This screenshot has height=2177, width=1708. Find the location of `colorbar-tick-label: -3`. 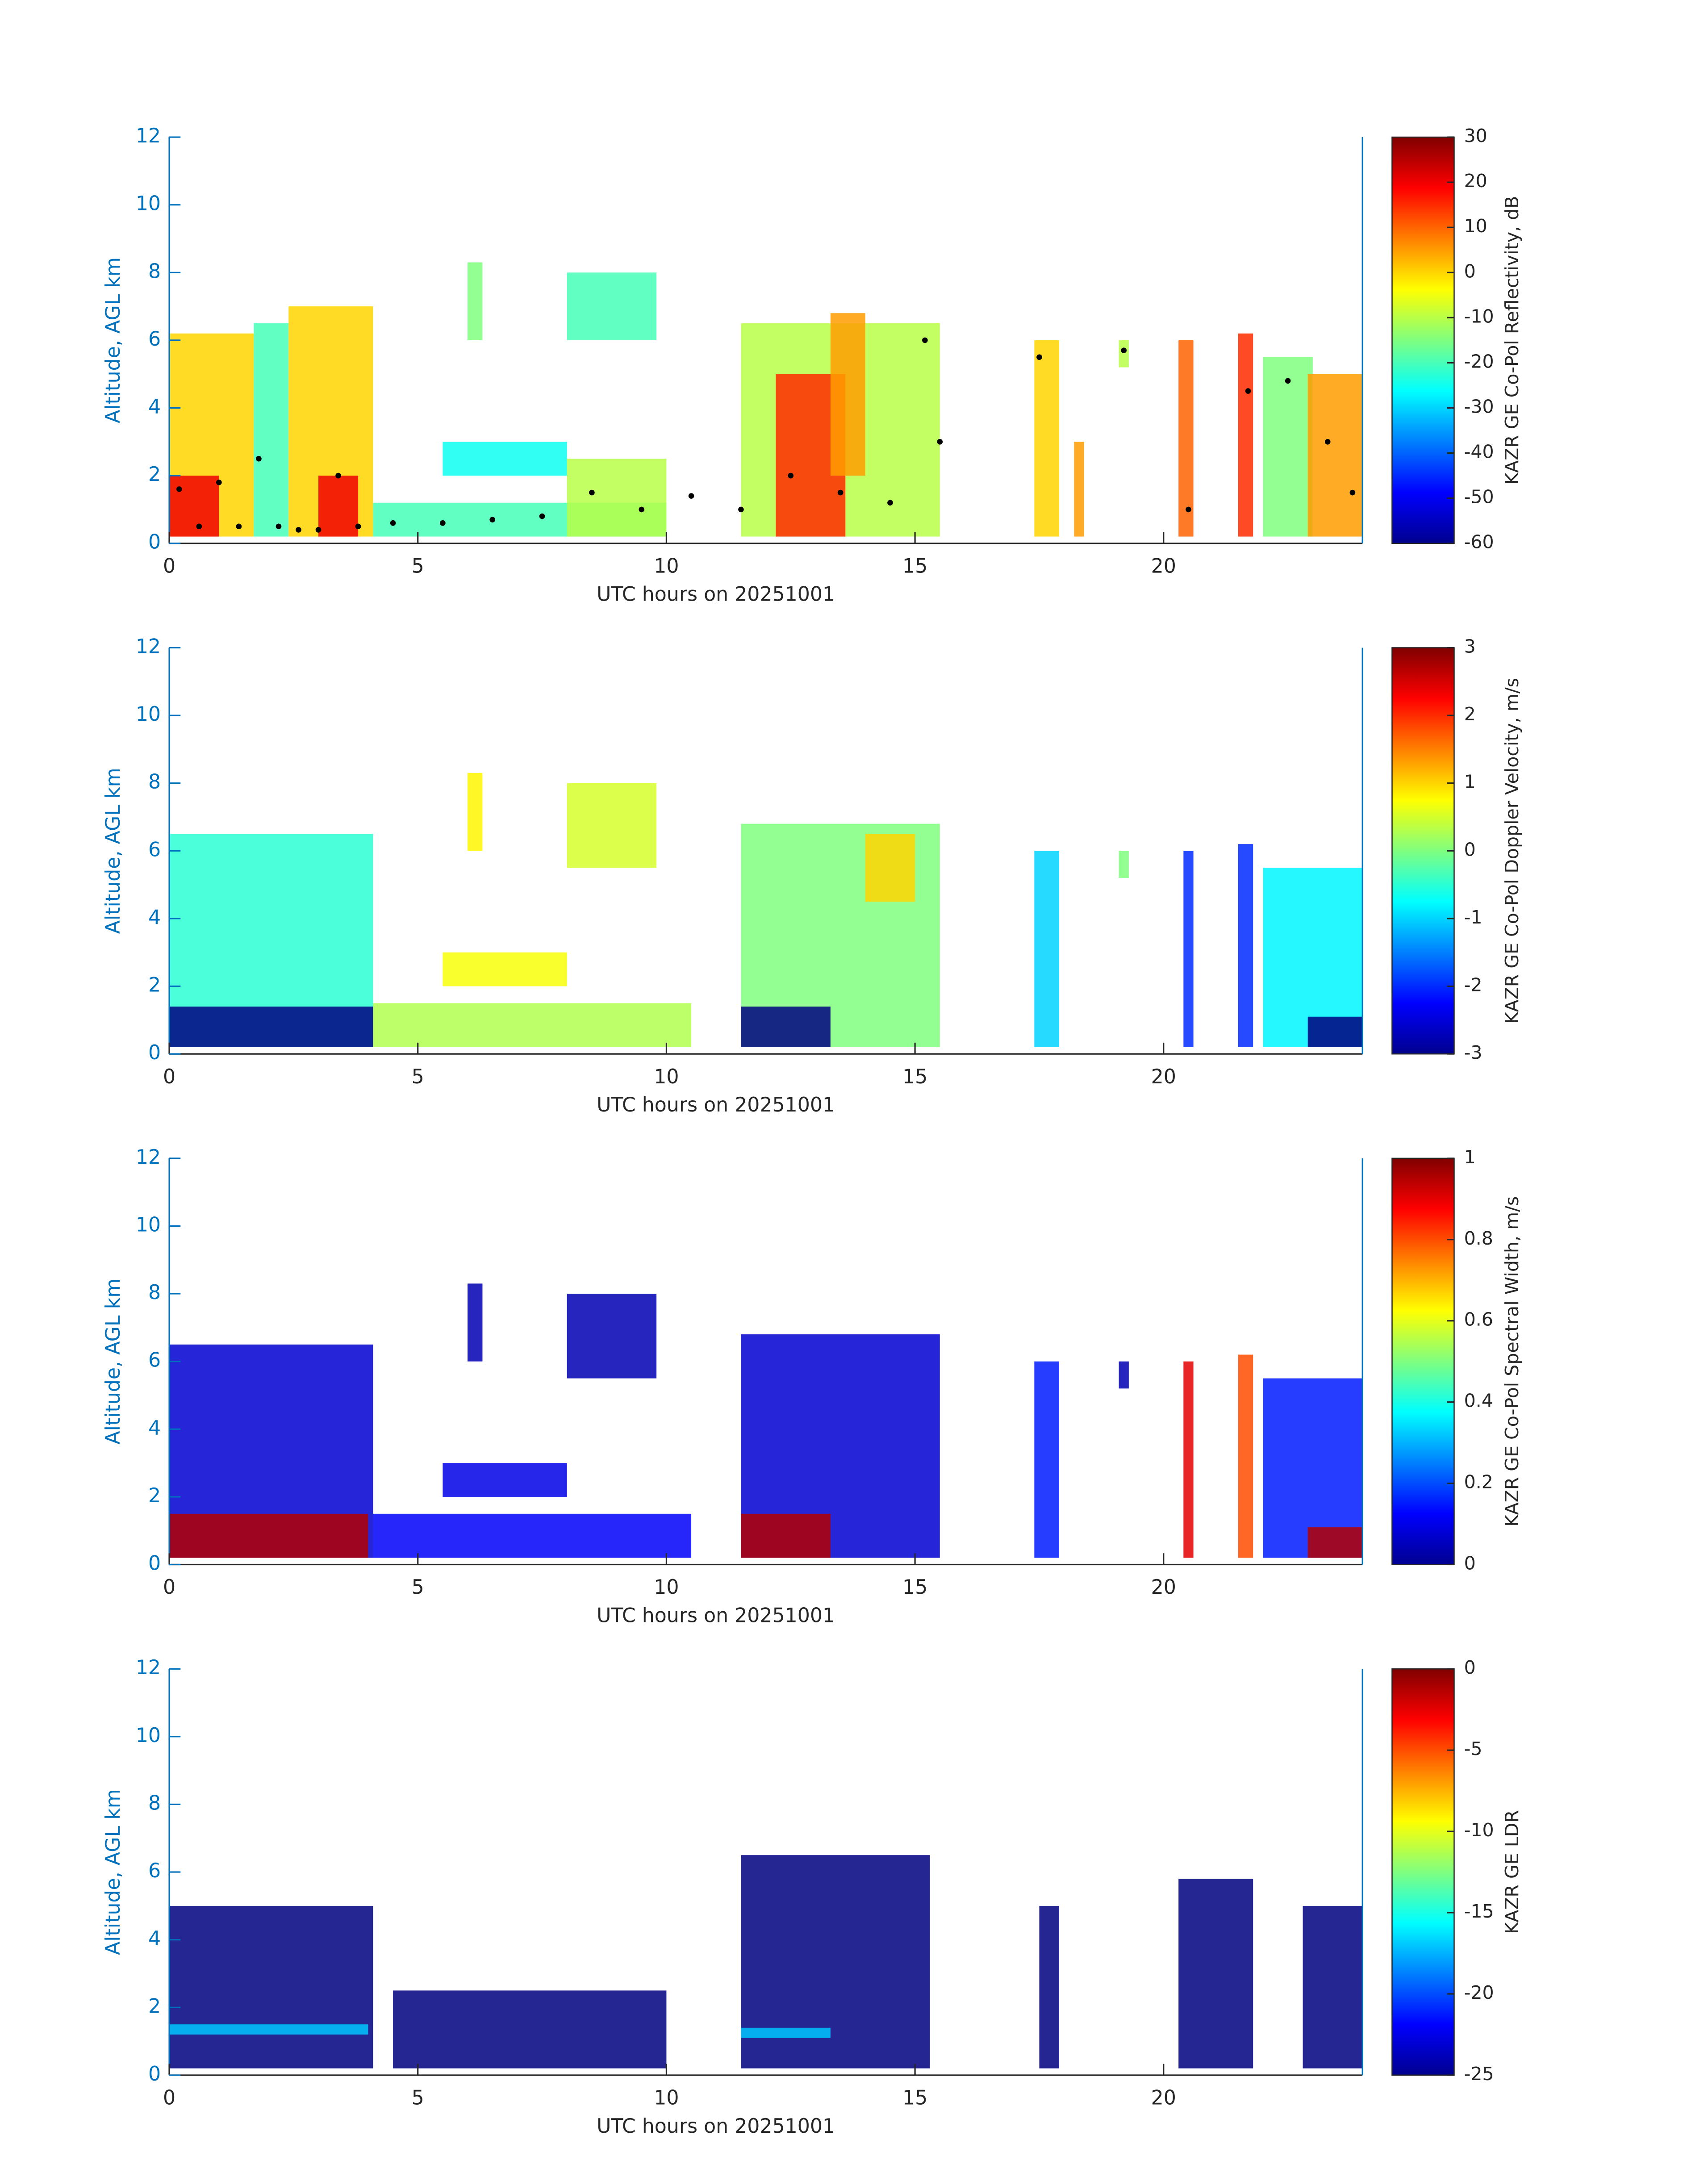

colorbar-tick-label: -3 is located at coordinates (1473, 1052).